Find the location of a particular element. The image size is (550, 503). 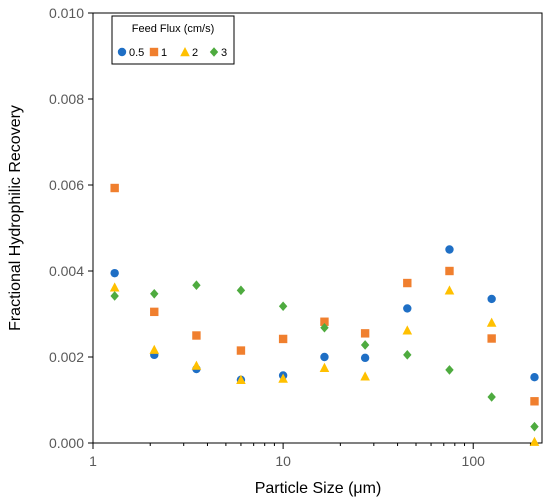

y-tick-label: 0.008 is located at coordinates (66, 99).